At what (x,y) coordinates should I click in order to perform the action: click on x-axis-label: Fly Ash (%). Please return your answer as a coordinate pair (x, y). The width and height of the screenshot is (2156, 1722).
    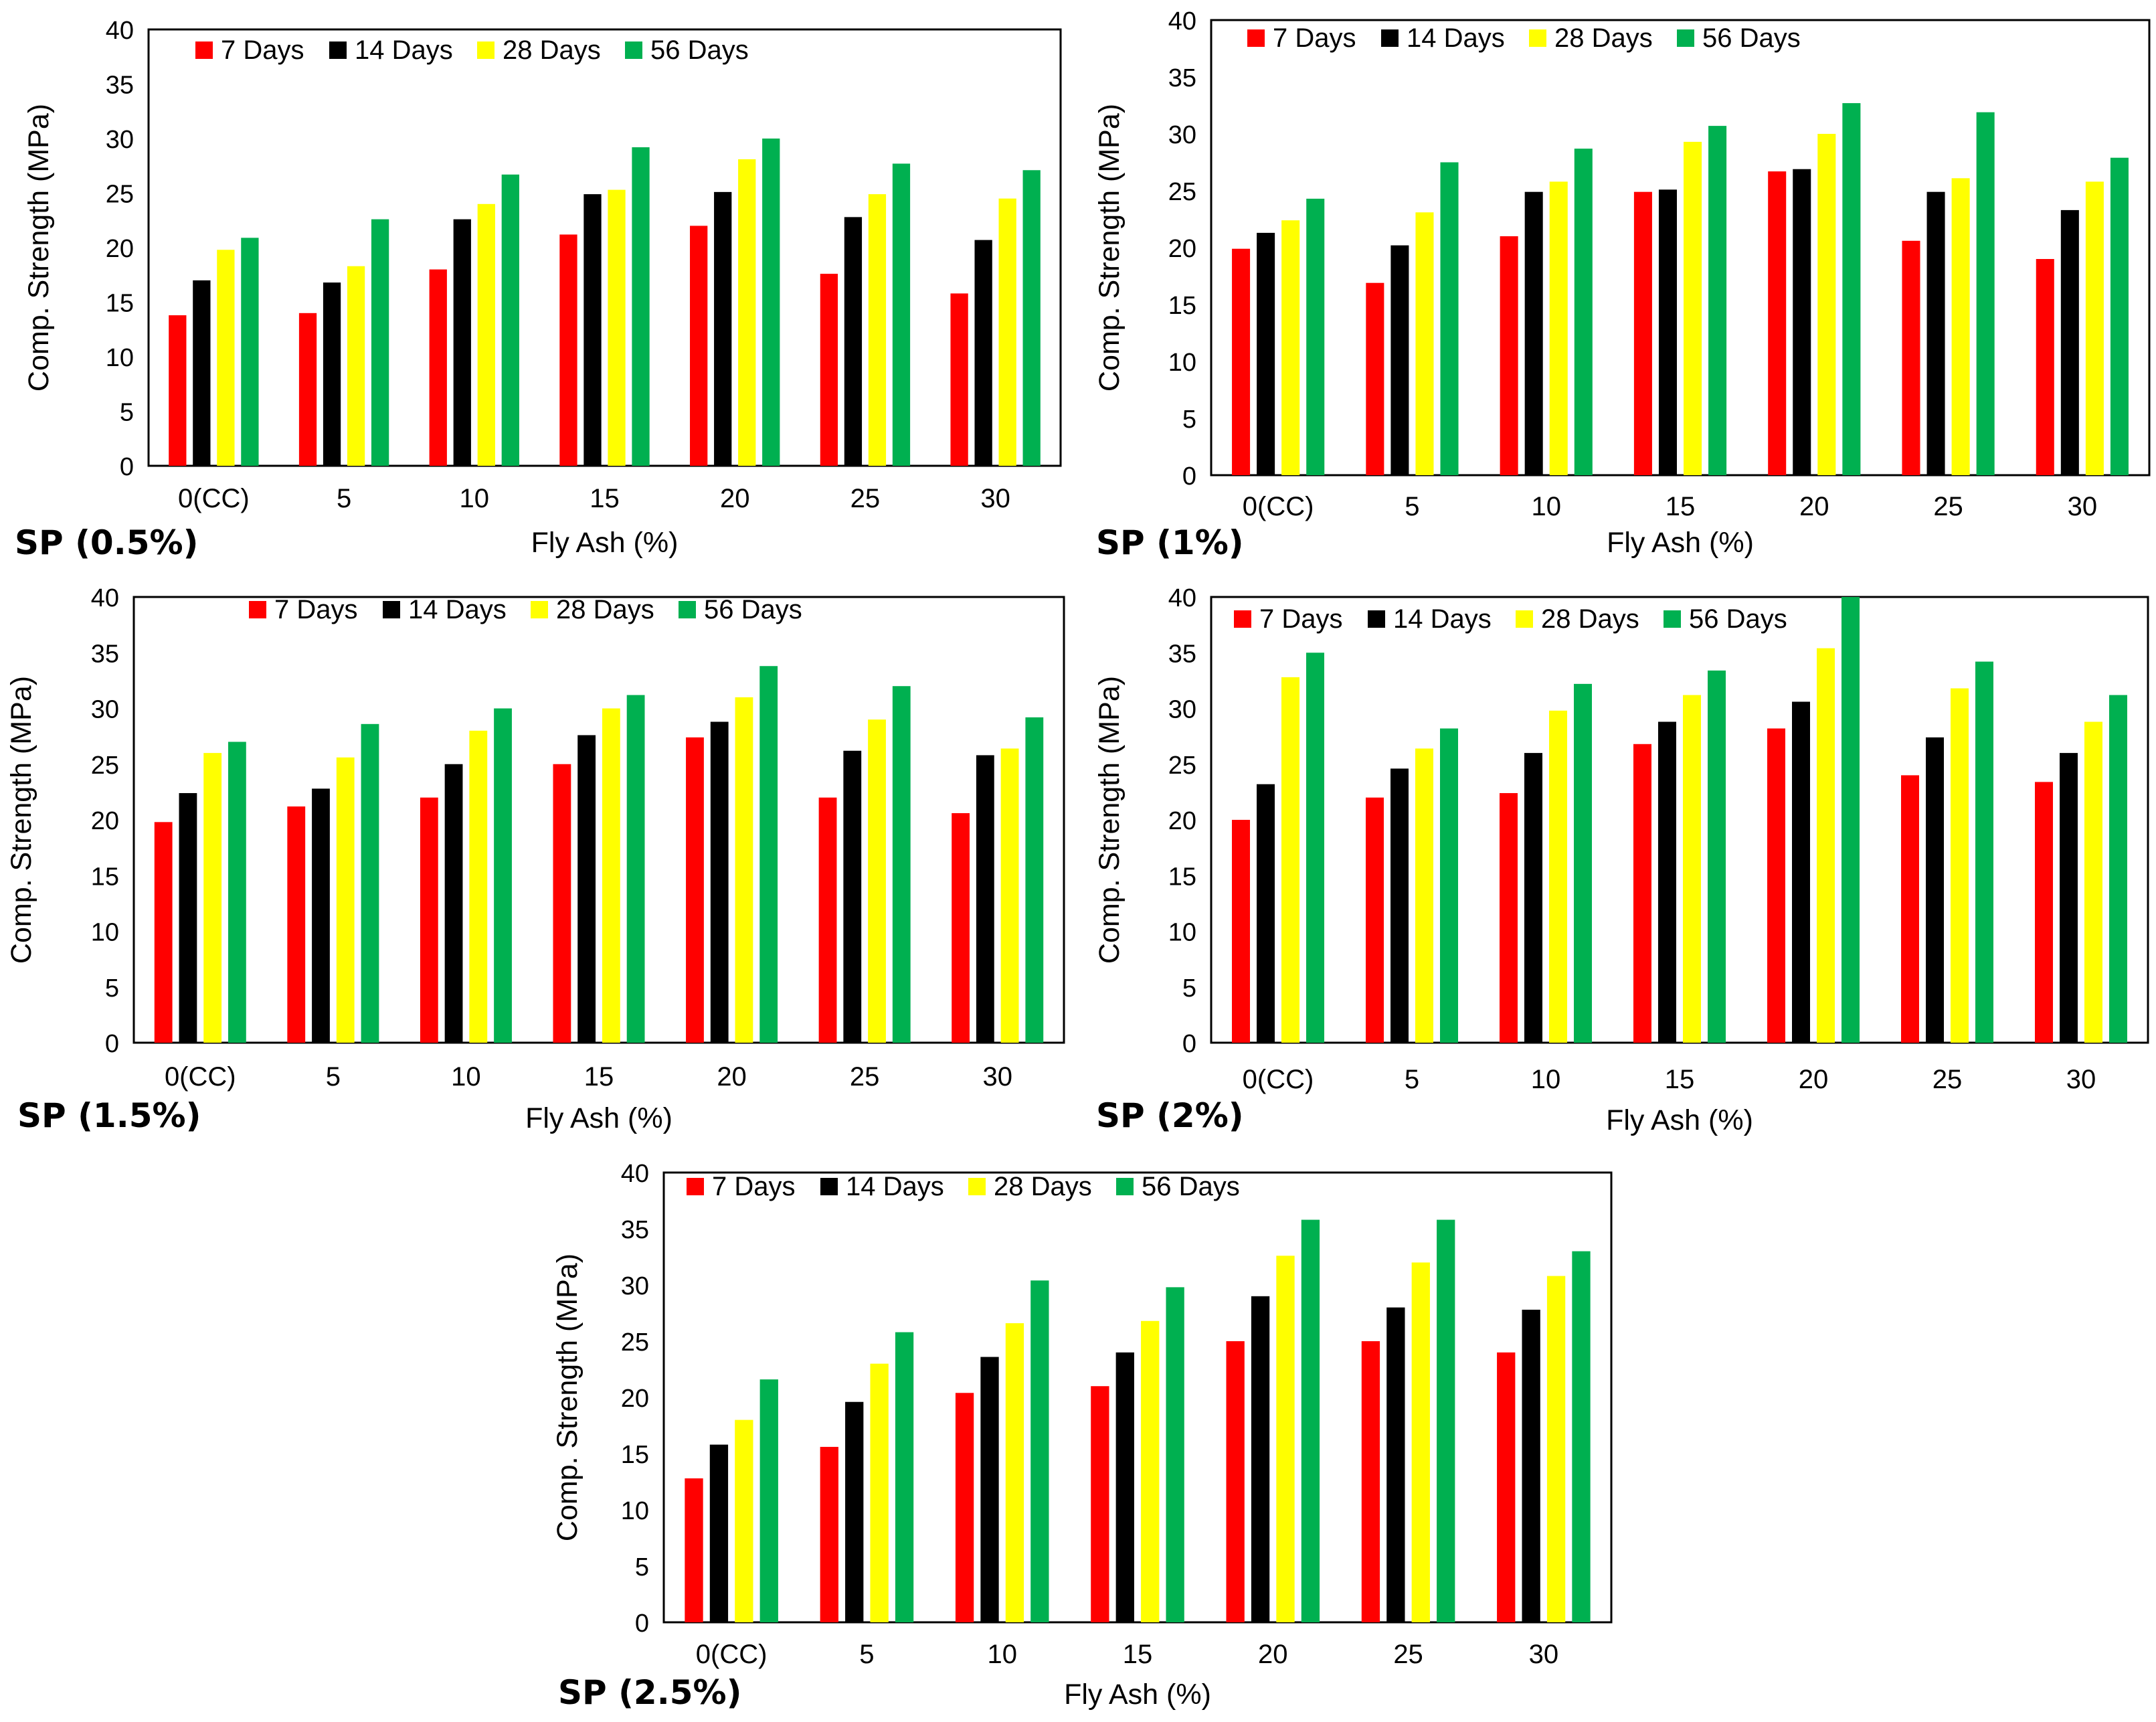
    Looking at the image, I should click on (605, 543).